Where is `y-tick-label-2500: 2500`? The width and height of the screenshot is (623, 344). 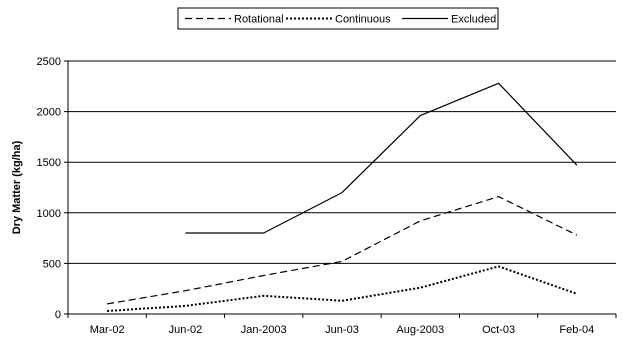
y-tick-label-2500: 2500 is located at coordinates (49, 62).